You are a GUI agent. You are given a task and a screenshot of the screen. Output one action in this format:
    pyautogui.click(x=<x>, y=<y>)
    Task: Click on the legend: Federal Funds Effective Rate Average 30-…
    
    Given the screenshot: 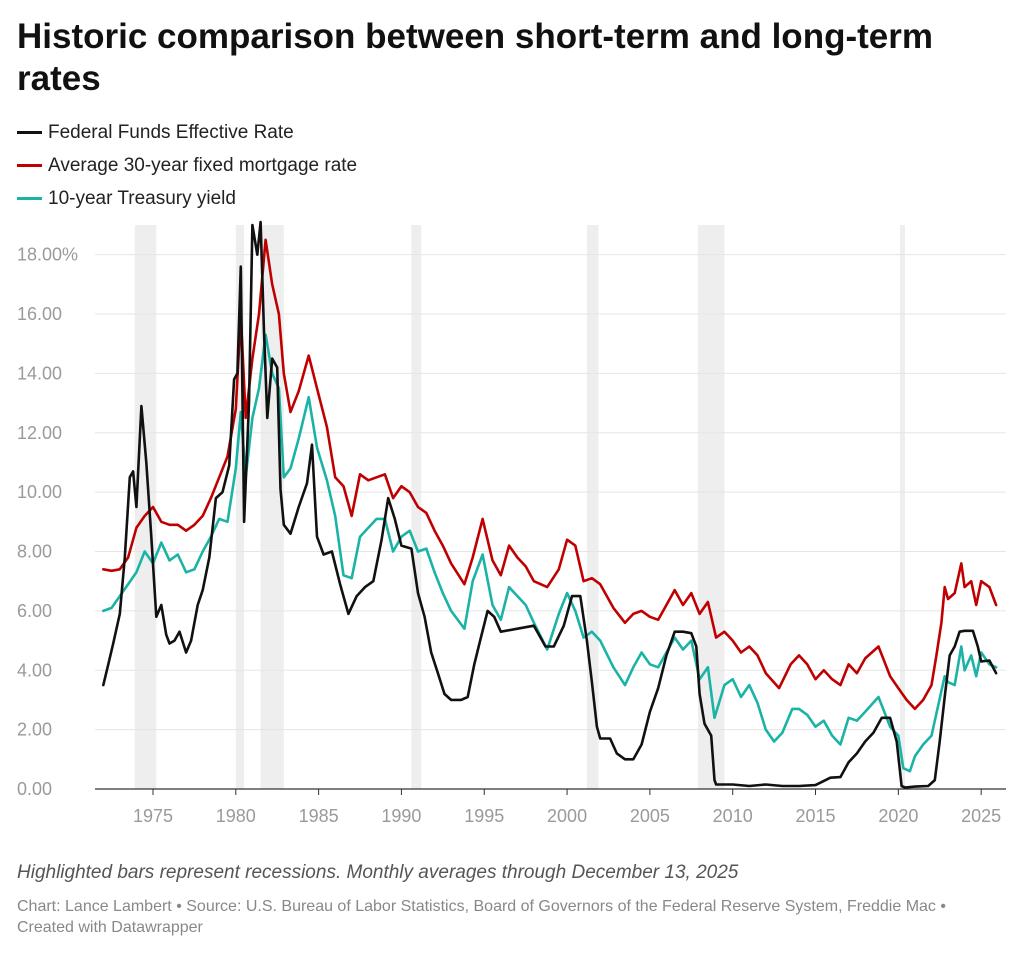 What is the action you would take?
    pyautogui.click(x=187, y=165)
    